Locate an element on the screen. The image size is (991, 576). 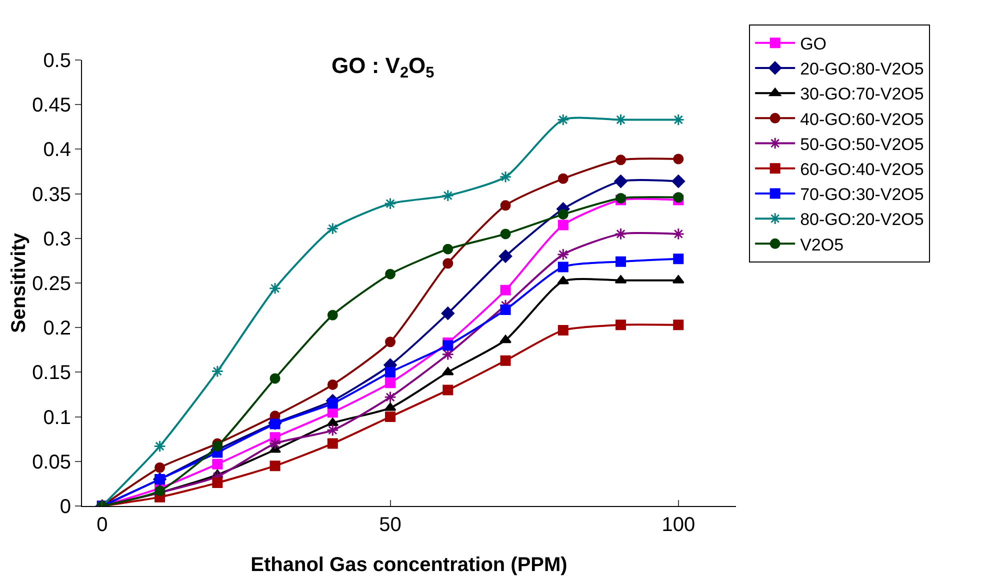
legend-label: 60-GO:40-V2O5 is located at coordinates (862, 169).